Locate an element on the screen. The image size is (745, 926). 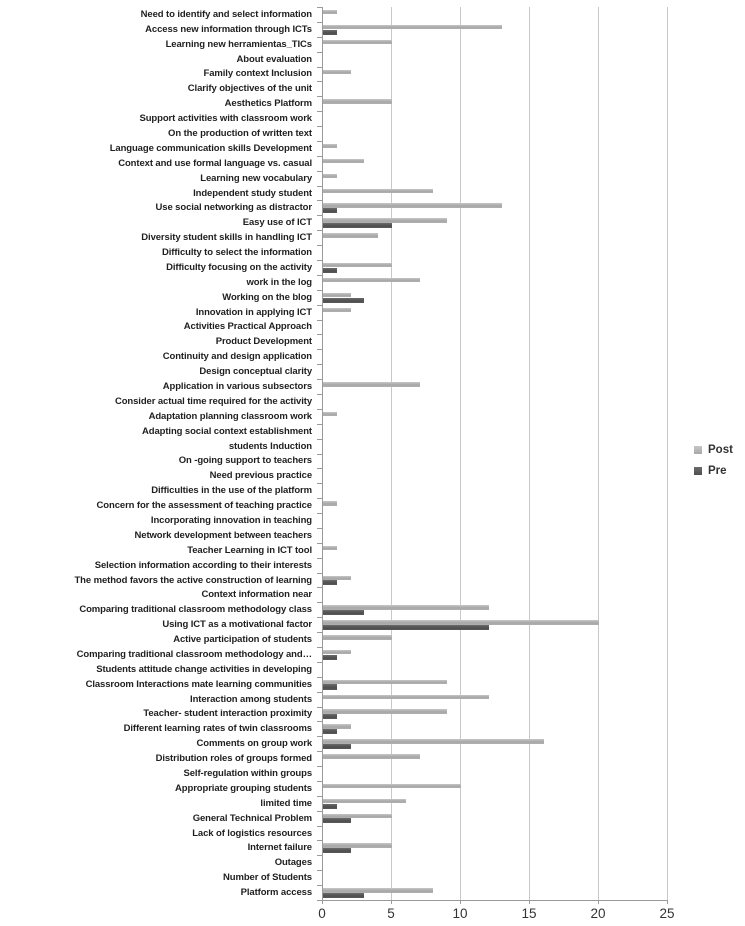
category-label: Adaptation planning classroom work is located at coordinates (230, 416).